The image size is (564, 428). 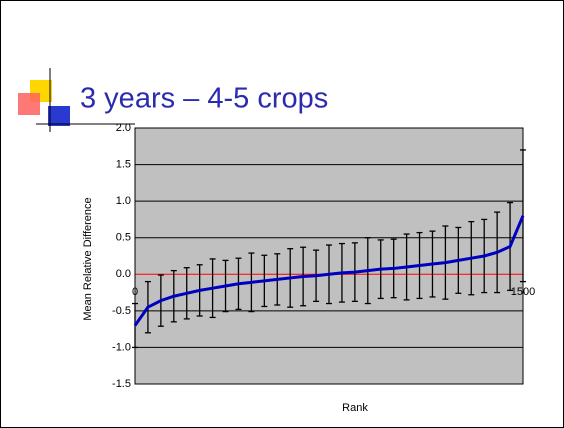 What do you see at coordinates (121, 384) in the screenshot?
I see `y-tick-label: -1.5` at bounding box center [121, 384].